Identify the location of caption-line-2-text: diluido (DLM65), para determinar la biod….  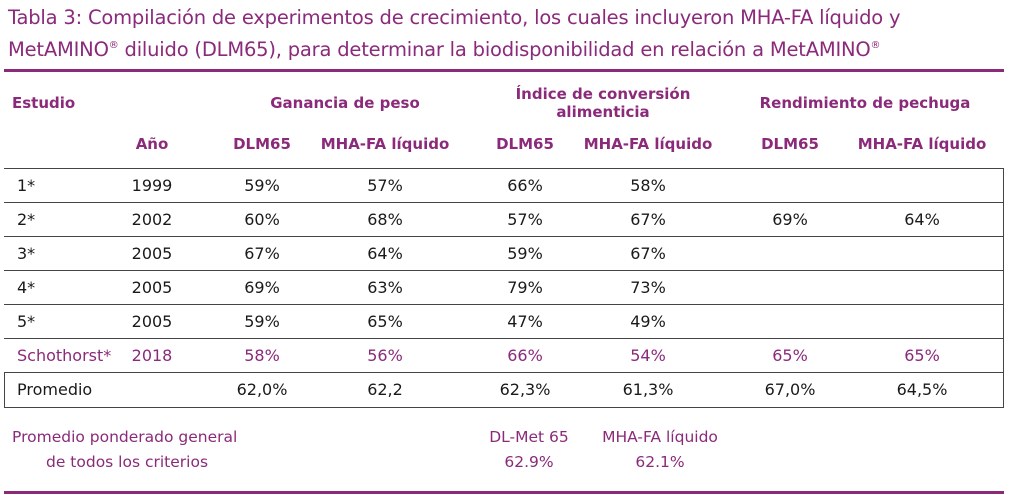
(494, 49).